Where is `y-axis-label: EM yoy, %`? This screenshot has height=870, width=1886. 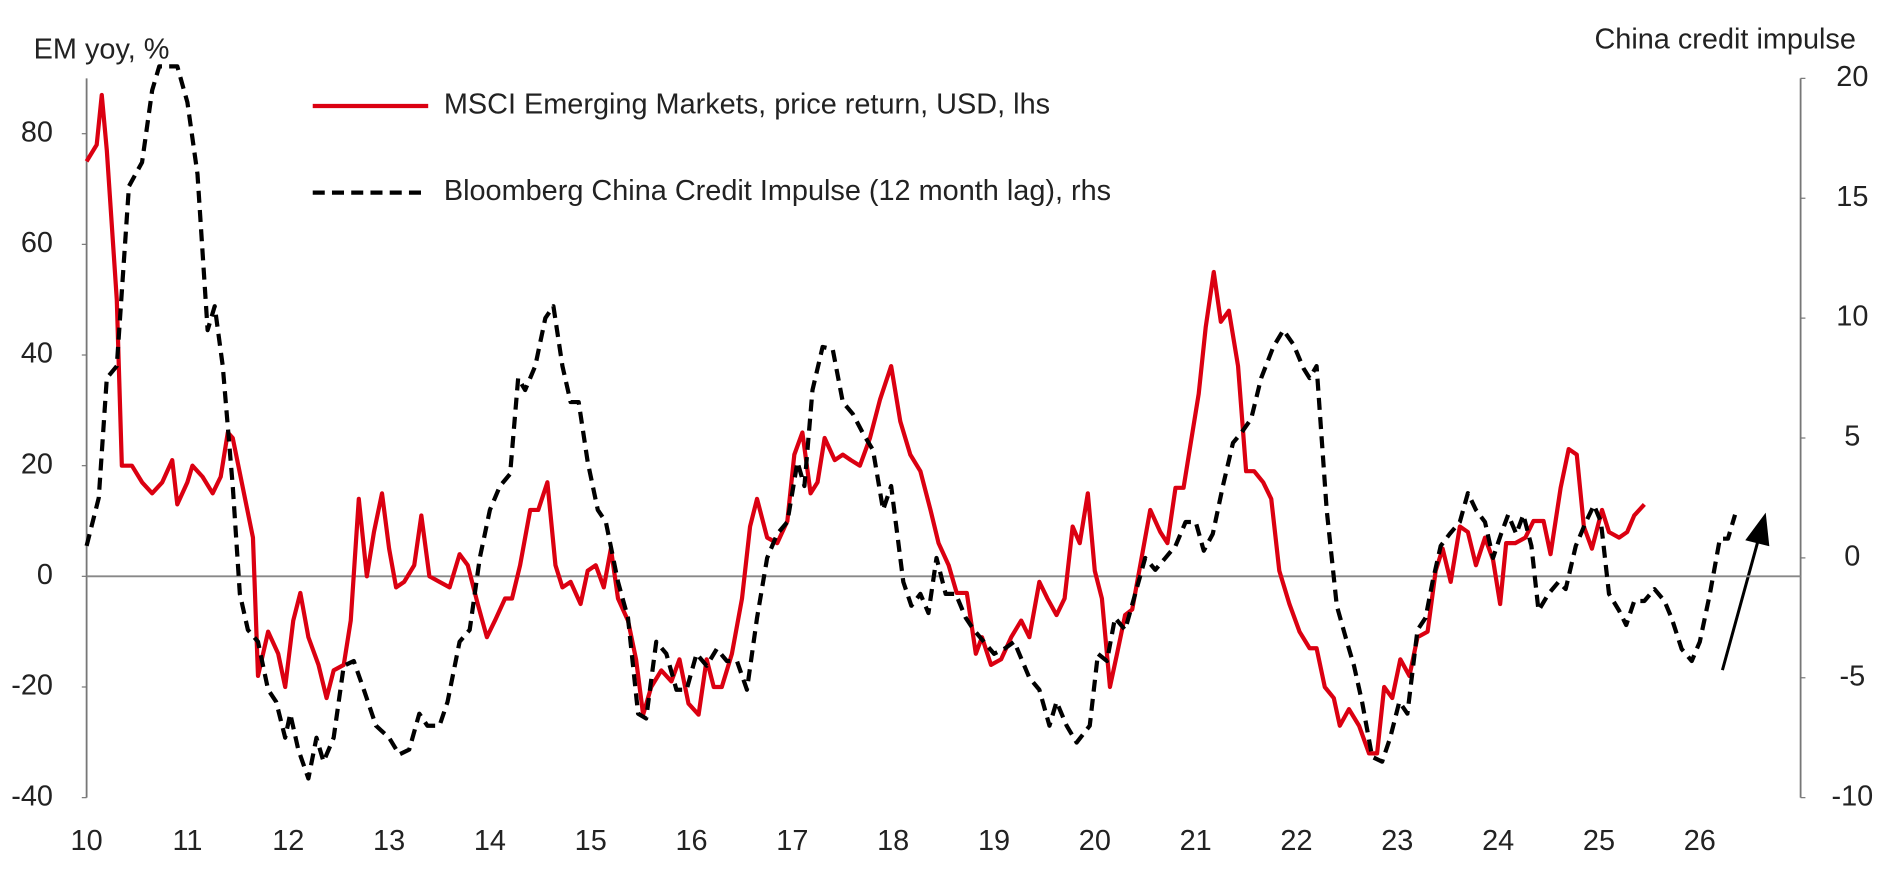 y-axis-label: EM yoy, % is located at coordinates (102, 49).